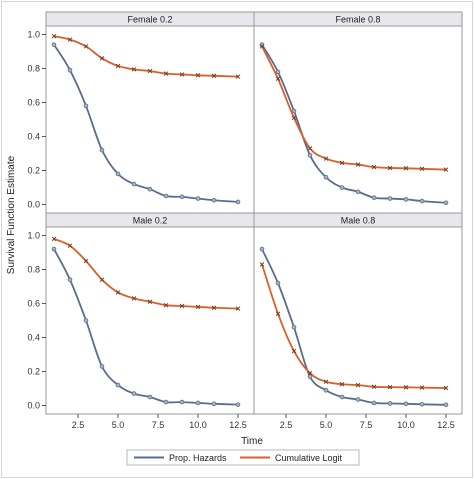  I want to click on x-tick-label-col1-0: 2.5, so click(286, 425).